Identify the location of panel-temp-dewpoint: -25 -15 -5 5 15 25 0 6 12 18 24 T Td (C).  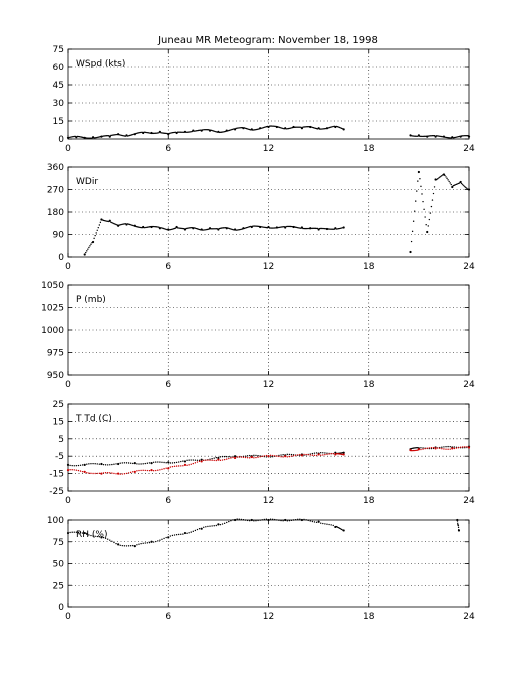
(262, 453).